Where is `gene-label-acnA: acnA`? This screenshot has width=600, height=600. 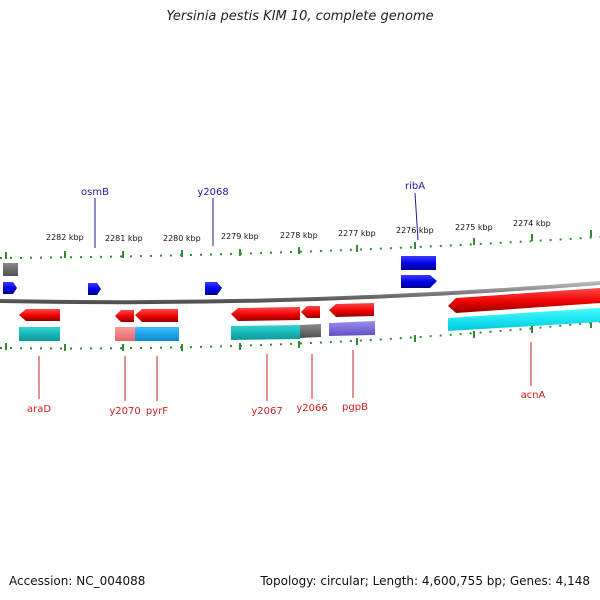
gene-label-acnA: acnA is located at coordinates (533, 395).